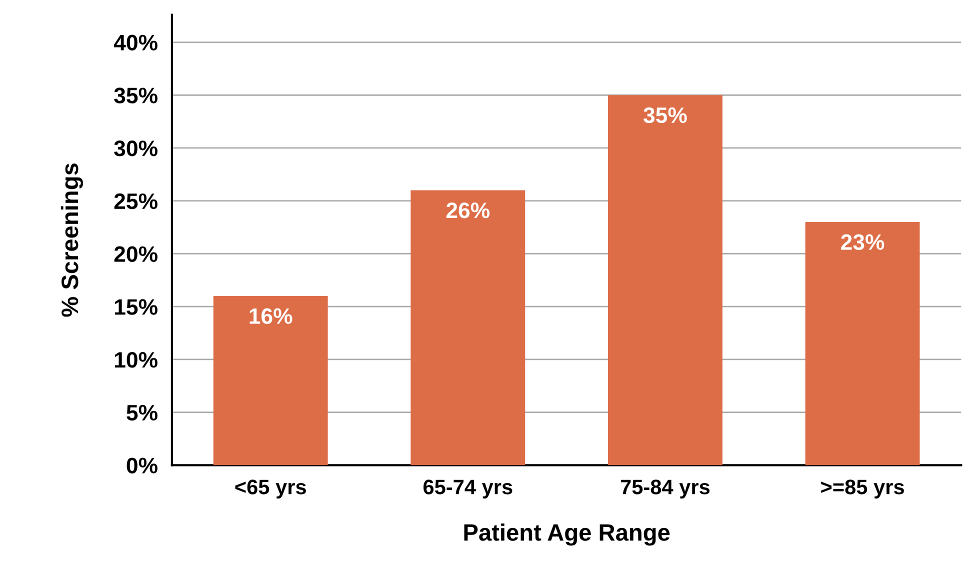 The image size is (966, 568). I want to click on data-label: 16%, so click(271, 316).